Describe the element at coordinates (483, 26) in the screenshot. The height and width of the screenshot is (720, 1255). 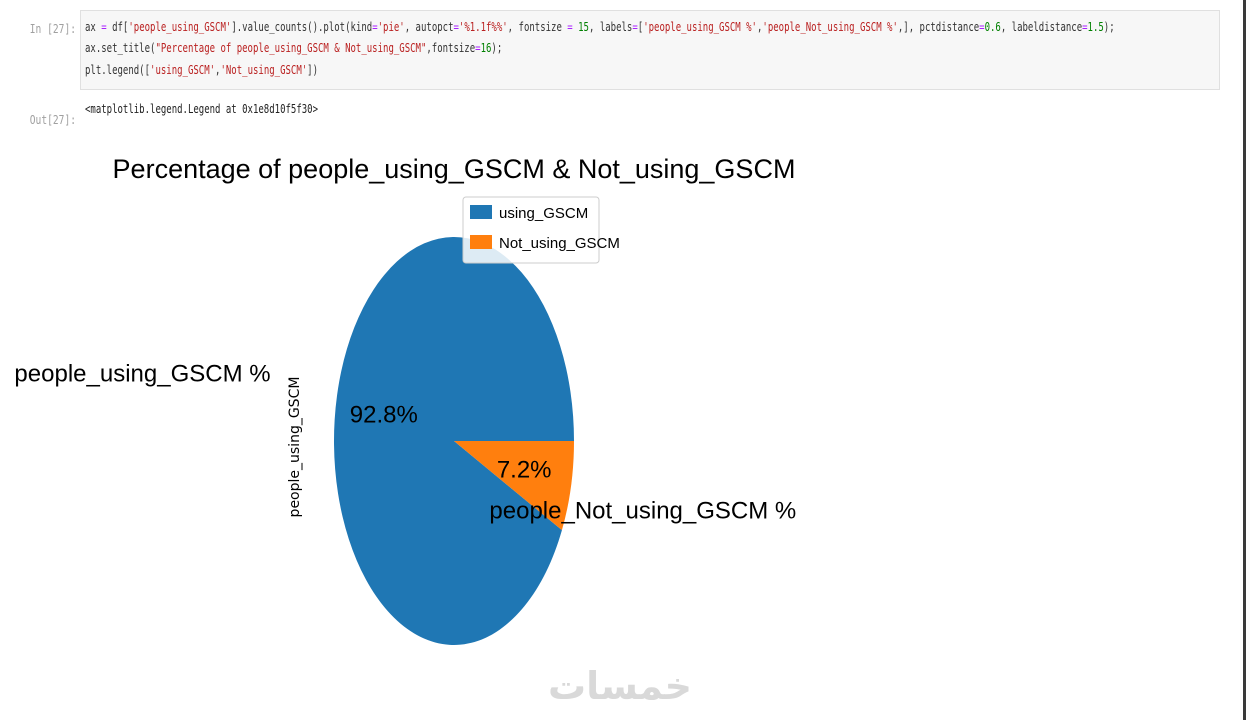
I see `code-token: '%1.1f%%'` at that location.